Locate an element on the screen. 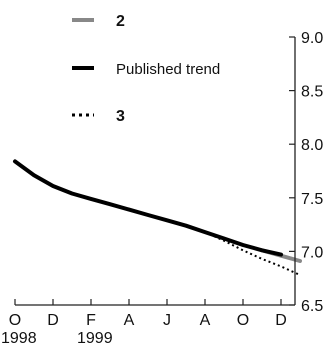 This screenshot has height=356, width=323. x-year-label: 1999 is located at coordinates (95, 338).